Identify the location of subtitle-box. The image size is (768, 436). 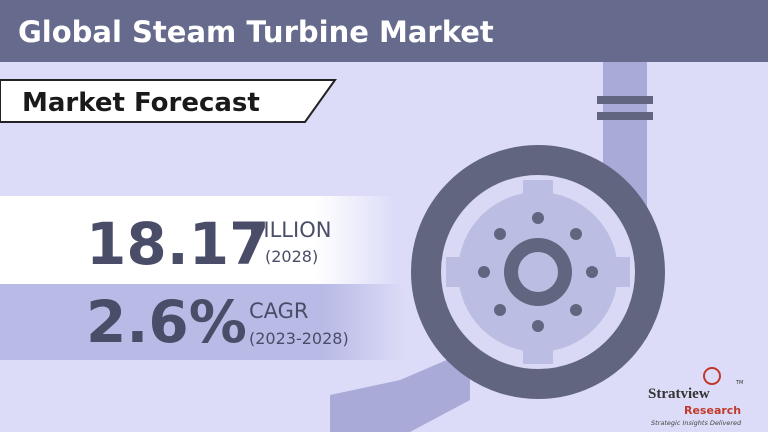
(168, 101).